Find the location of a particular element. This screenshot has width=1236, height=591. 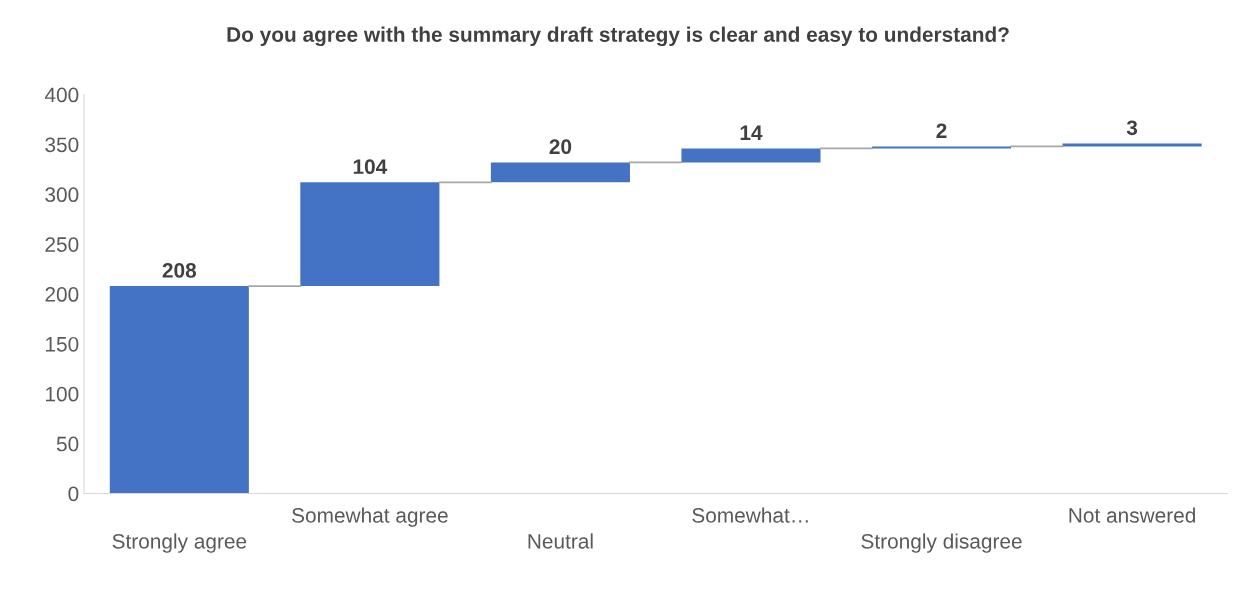

chart-title: Do you agree with the summary draft strategy is clear and easy to understand? is located at coordinates (618, 36).